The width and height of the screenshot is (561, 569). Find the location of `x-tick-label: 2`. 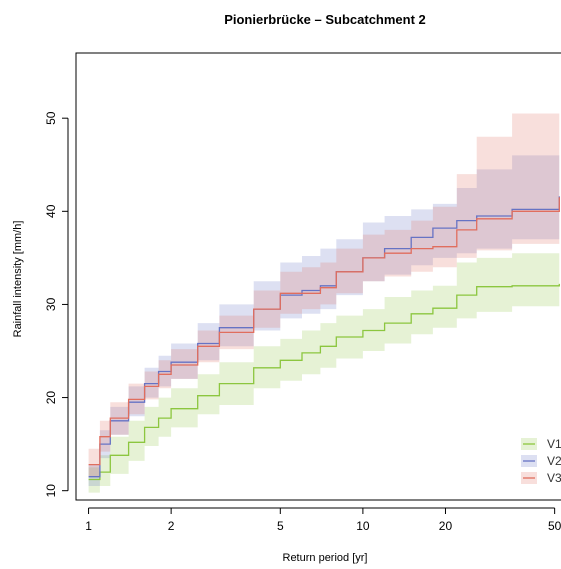

x-tick-label: 2 is located at coordinates (171, 526).